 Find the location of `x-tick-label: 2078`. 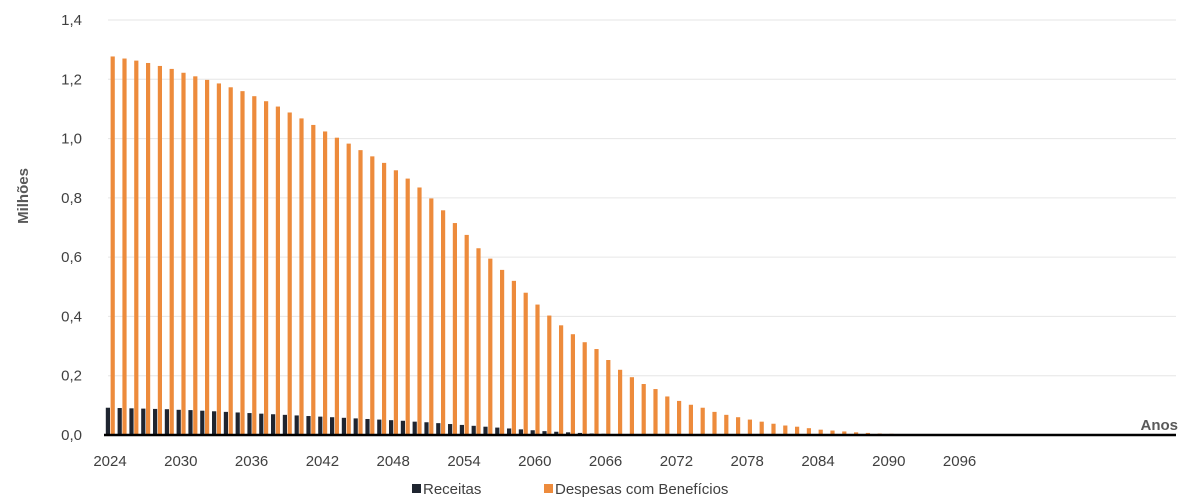

x-tick-label: 2078 is located at coordinates (747, 461).